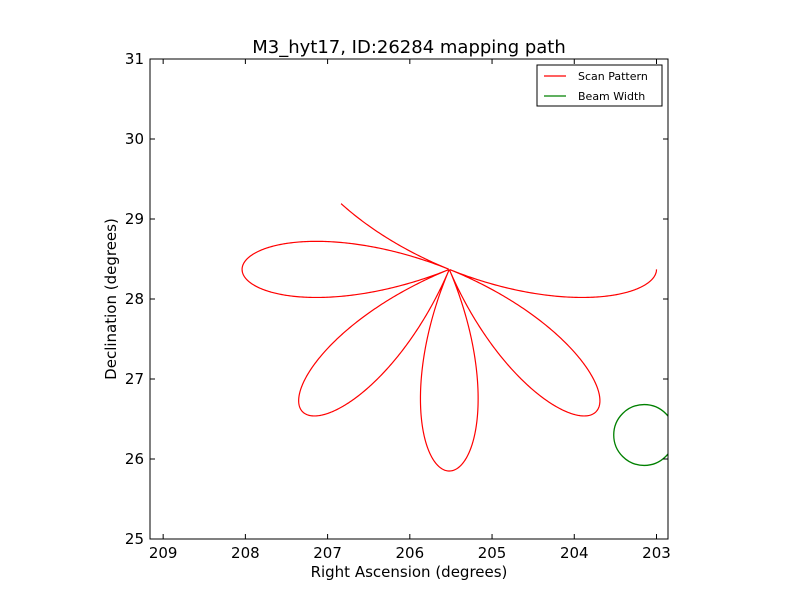 This screenshot has height=600, width=800. Describe the element at coordinates (134, 59) in the screenshot. I see `y-tick-label: 31` at that location.